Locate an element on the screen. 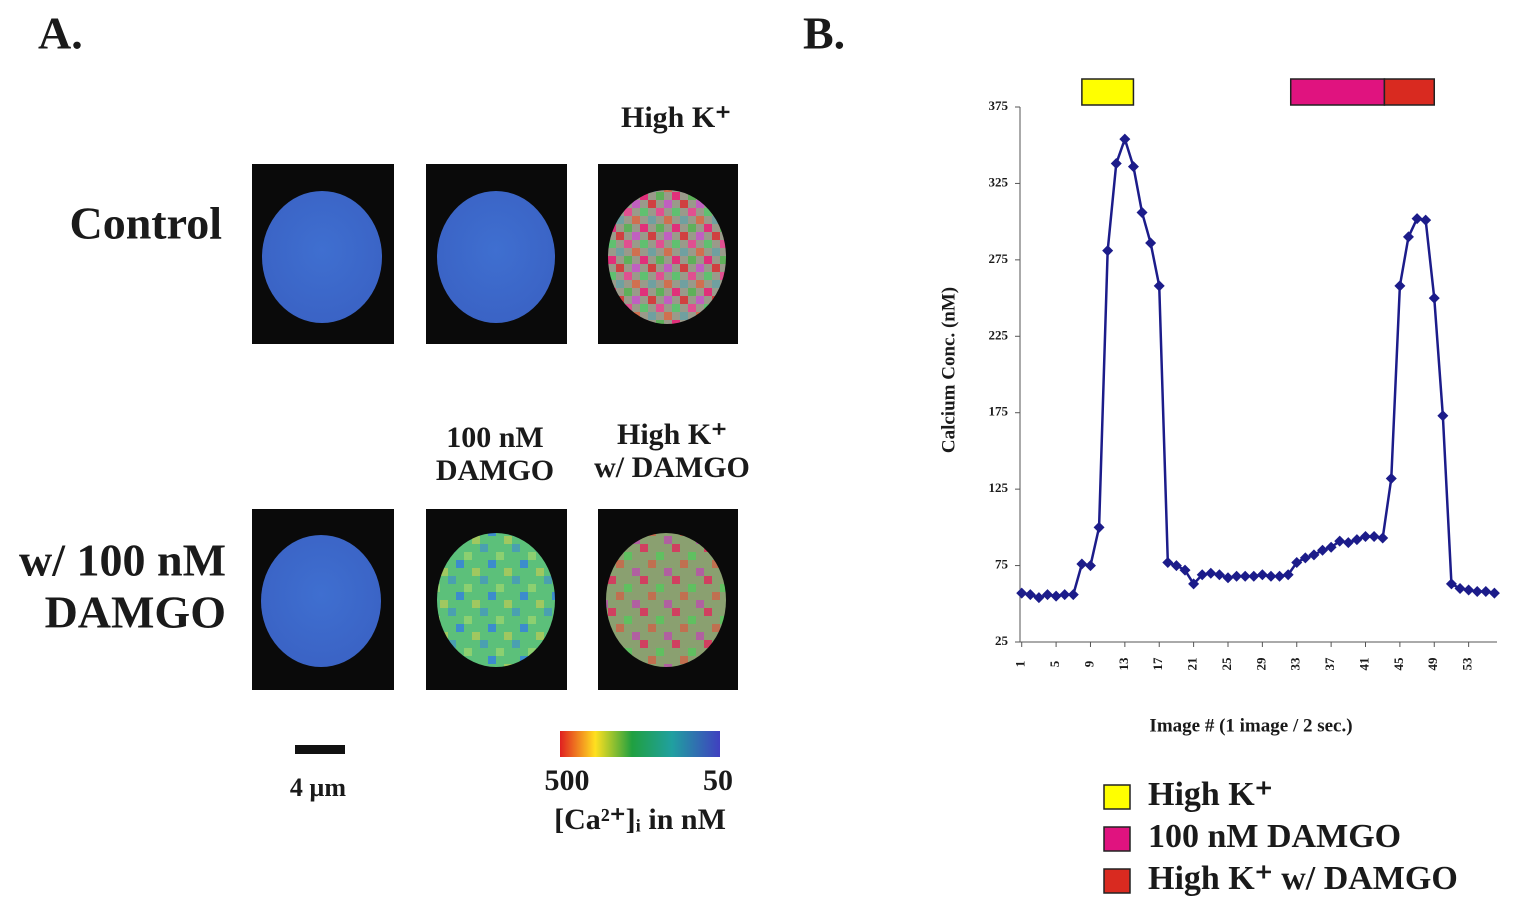 The image size is (1513, 901). colorbar is located at coordinates (640, 744).